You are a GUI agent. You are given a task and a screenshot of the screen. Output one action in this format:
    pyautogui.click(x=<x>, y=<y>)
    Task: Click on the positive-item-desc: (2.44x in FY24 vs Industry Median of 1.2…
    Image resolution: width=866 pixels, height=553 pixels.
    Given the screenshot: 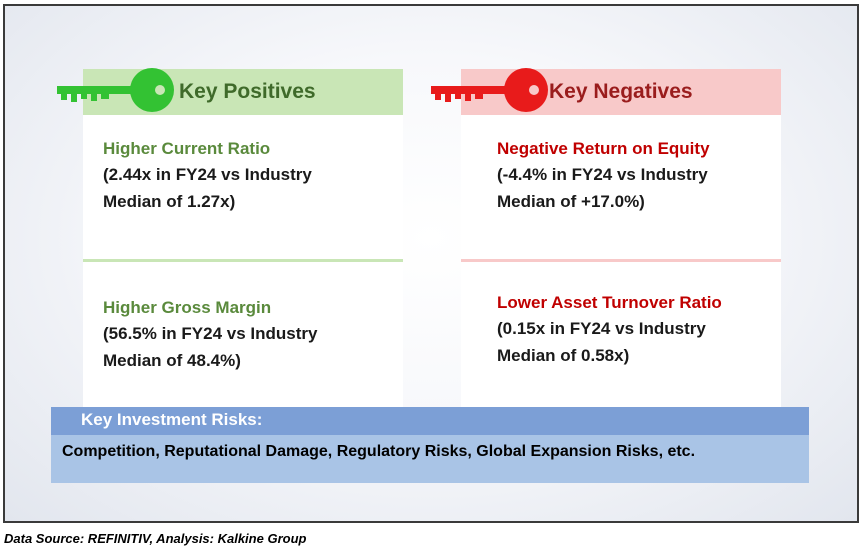 What is the action you would take?
    pyautogui.click(x=207, y=188)
    